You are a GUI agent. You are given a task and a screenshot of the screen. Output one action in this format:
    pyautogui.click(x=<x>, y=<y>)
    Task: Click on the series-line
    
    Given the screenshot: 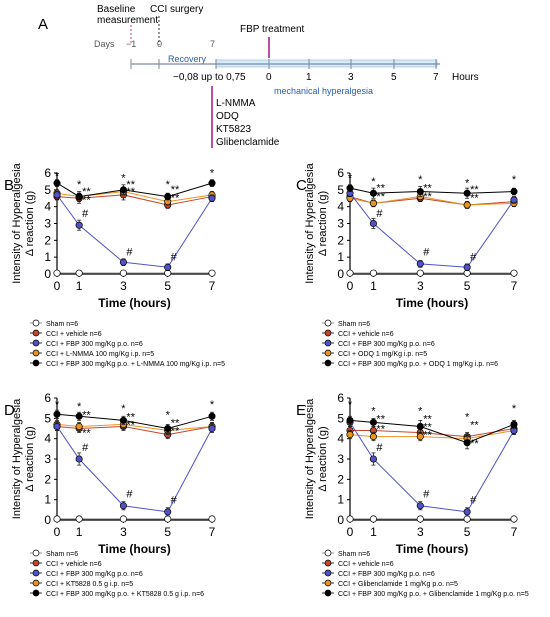 What is the action you would take?
    pyautogui.click(x=134, y=469)
    